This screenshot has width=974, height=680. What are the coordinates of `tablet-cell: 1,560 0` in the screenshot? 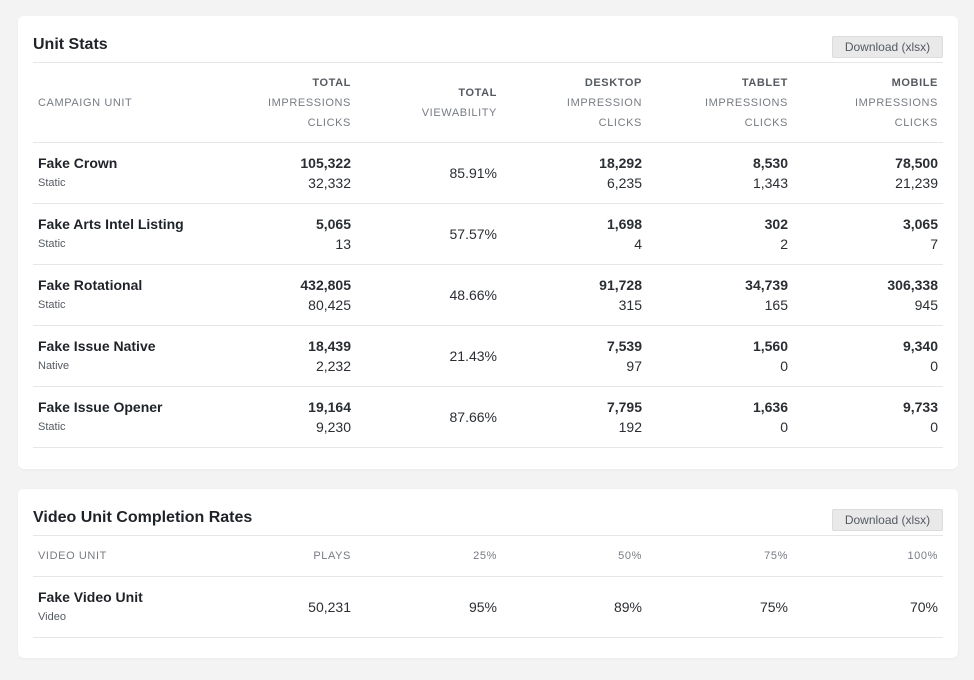 It's located at (770, 356).